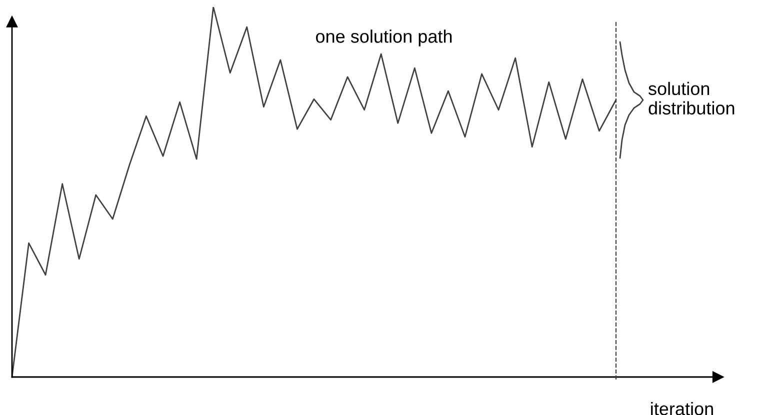 Image resolution: width=763 pixels, height=415 pixels. I want to click on annotation: one solution path, so click(384, 38).